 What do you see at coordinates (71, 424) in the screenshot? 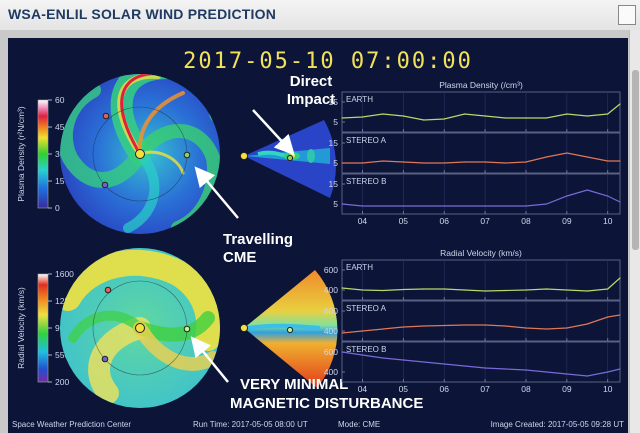
I see `footer-center-name: Space Weather Prediction Center` at bounding box center [71, 424].